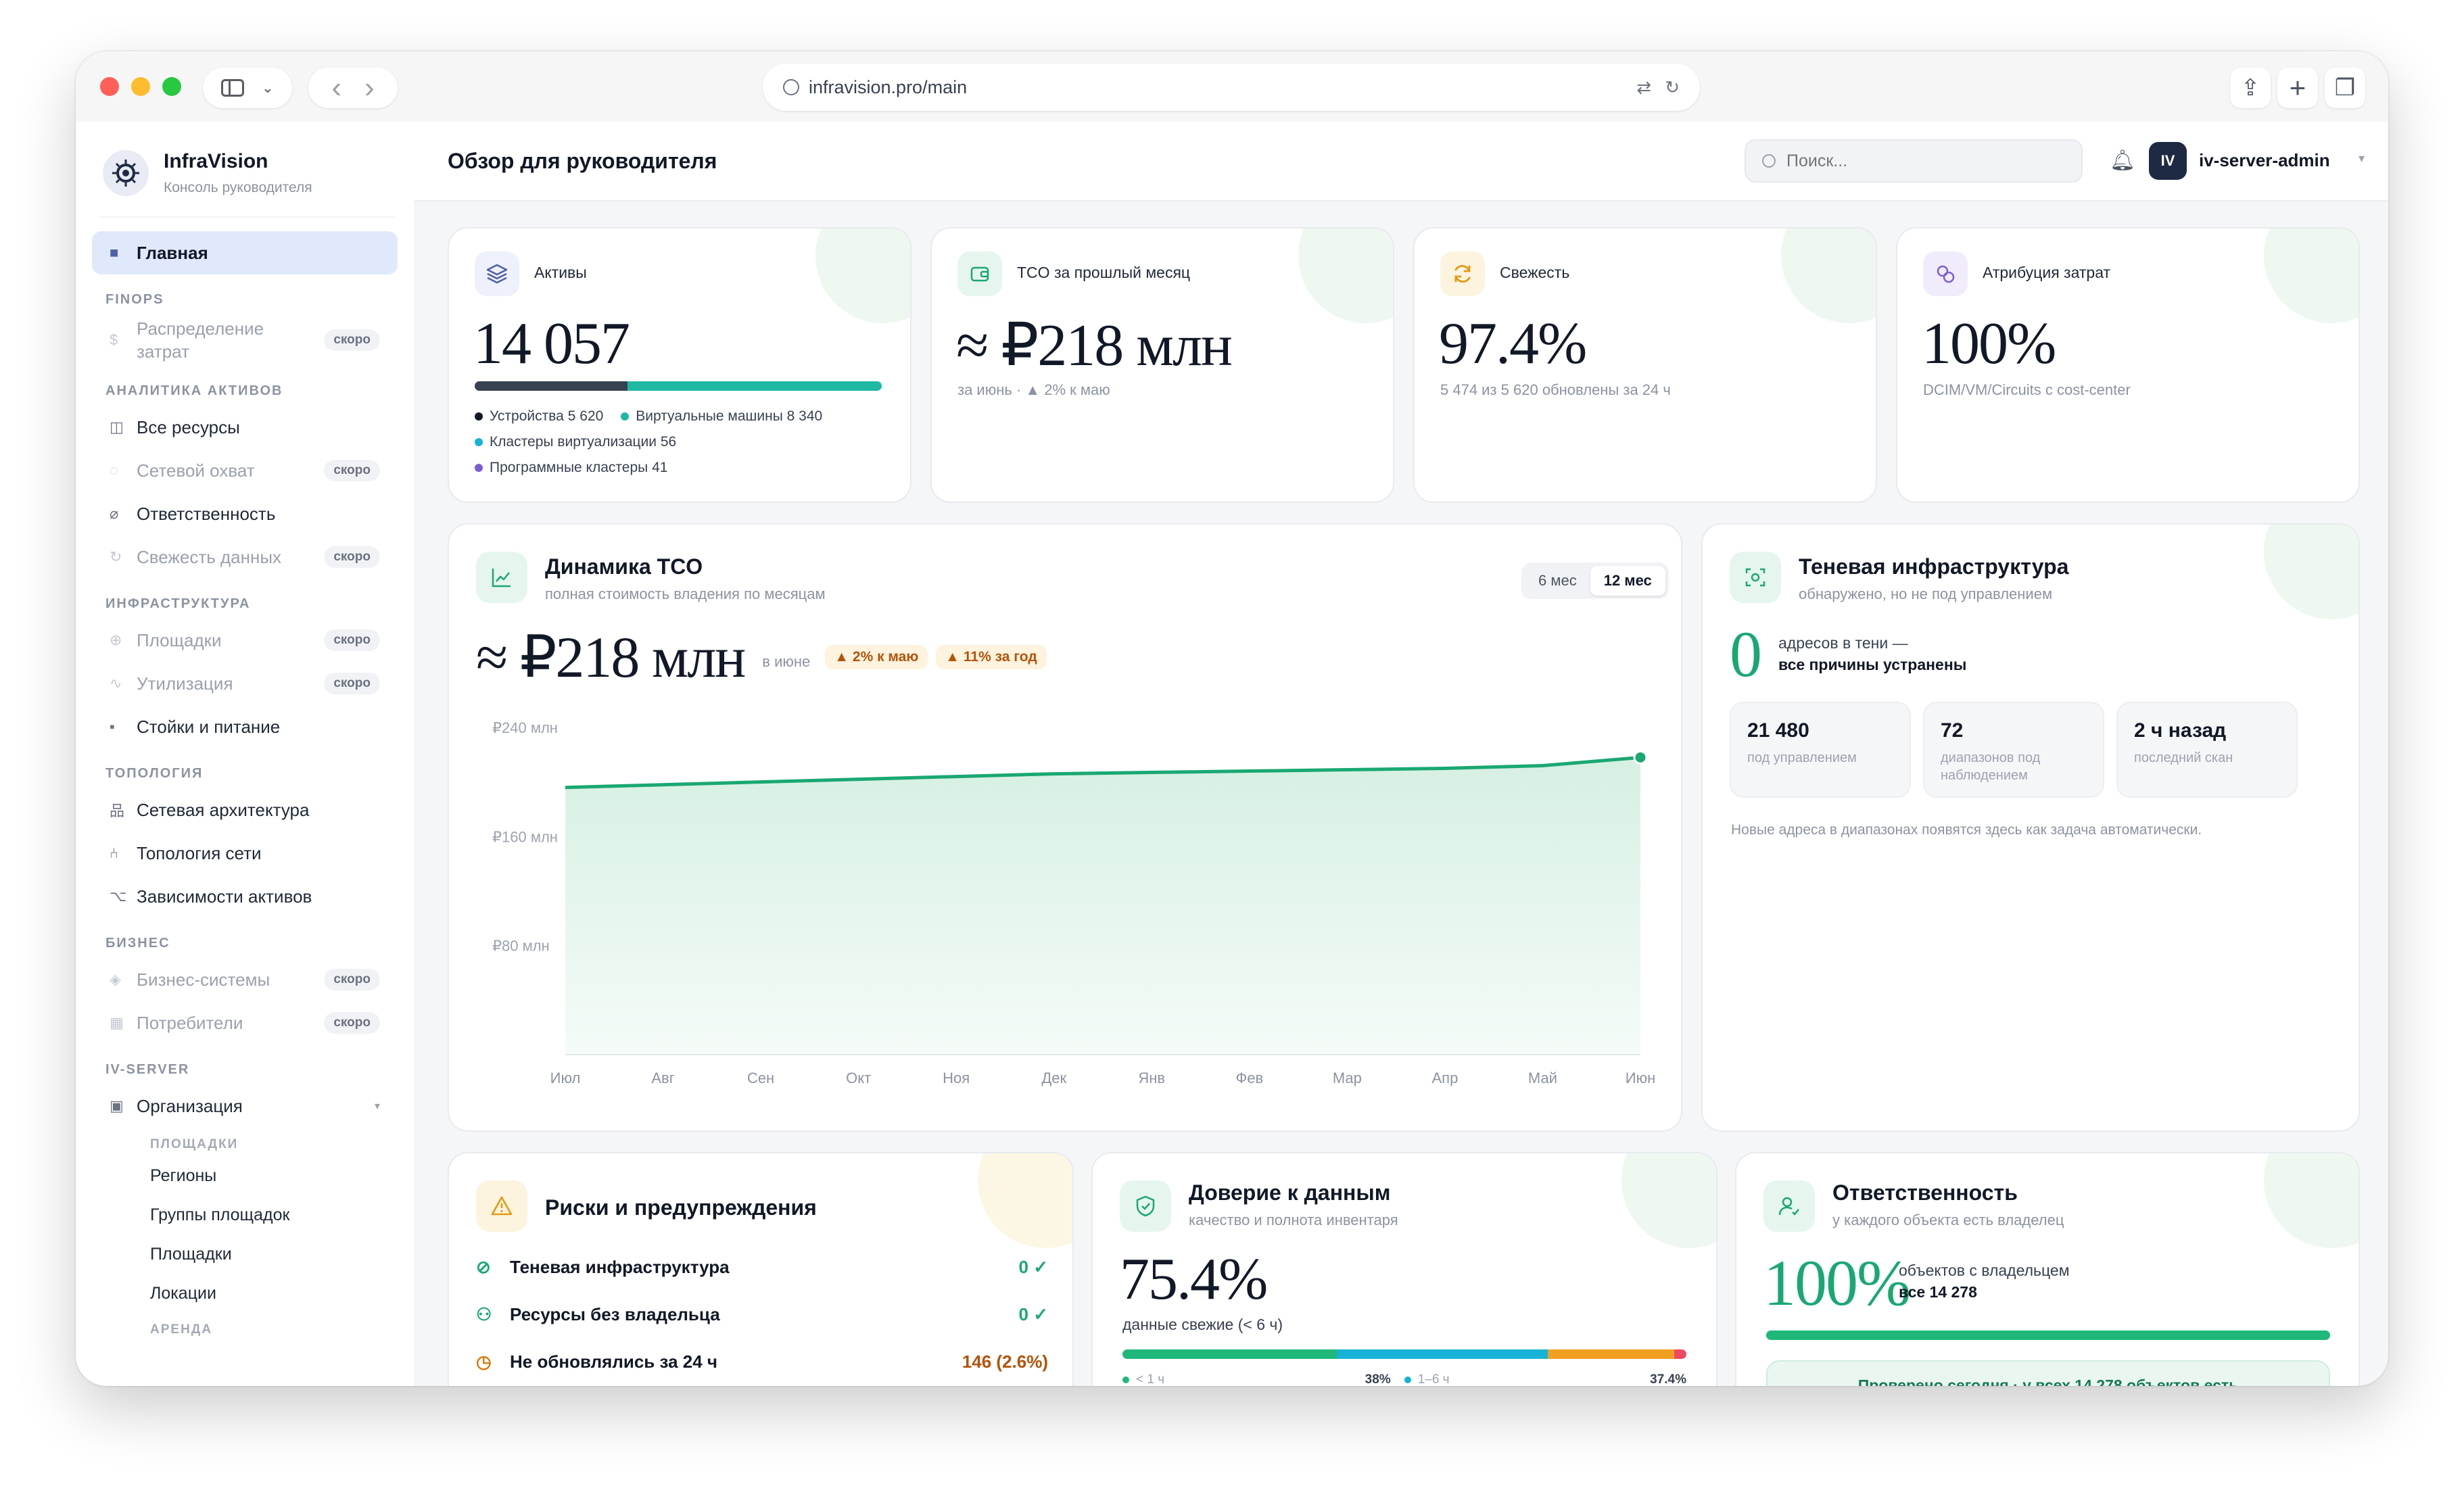 Image resolution: width=2464 pixels, height=1486 pixels. I want to click on zoom-window-button, so click(171, 86).